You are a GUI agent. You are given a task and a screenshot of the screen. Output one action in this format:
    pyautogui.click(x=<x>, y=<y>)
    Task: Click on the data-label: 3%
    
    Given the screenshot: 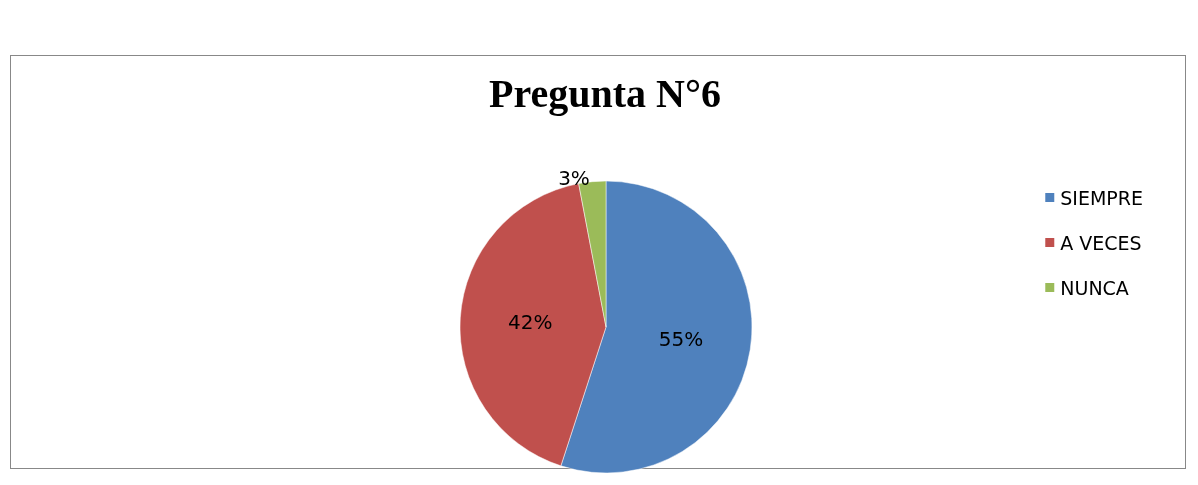 What is the action you would take?
    pyautogui.click(x=574, y=177)
    